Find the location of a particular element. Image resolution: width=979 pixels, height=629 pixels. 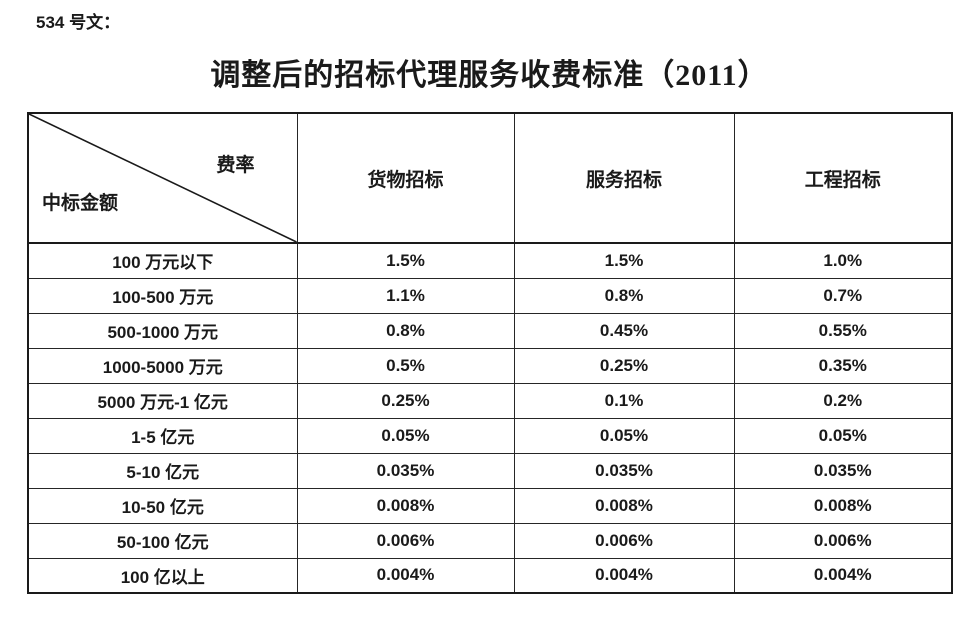

diagonal-line is located at coordinates (163, 178).